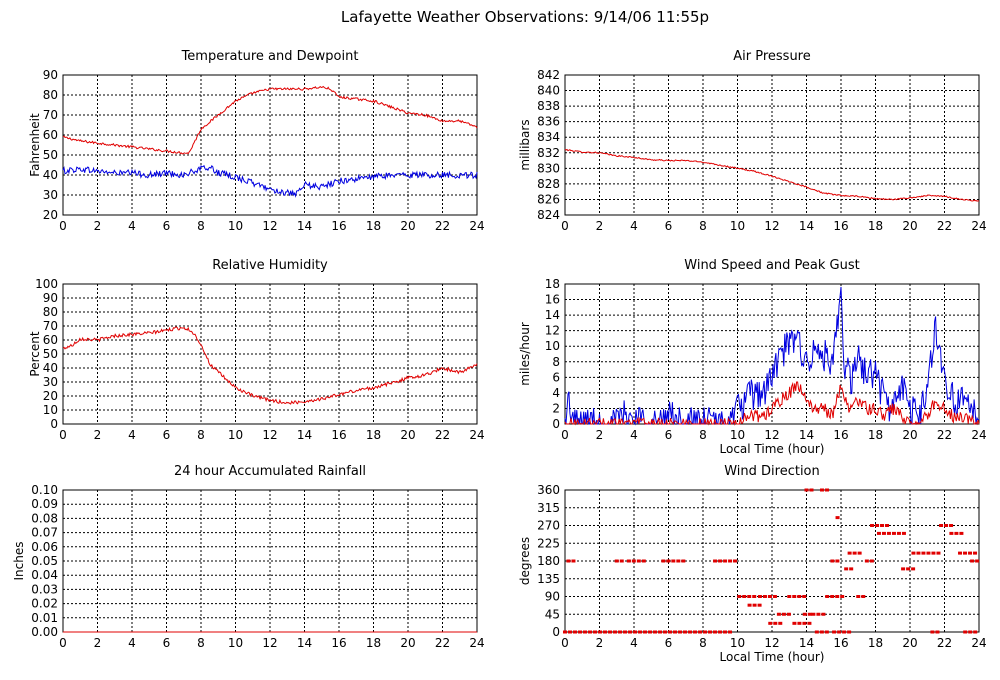 This screenshot has width=1000, height=680. I want to click on y-tick-label: 836, so click(548, 122).